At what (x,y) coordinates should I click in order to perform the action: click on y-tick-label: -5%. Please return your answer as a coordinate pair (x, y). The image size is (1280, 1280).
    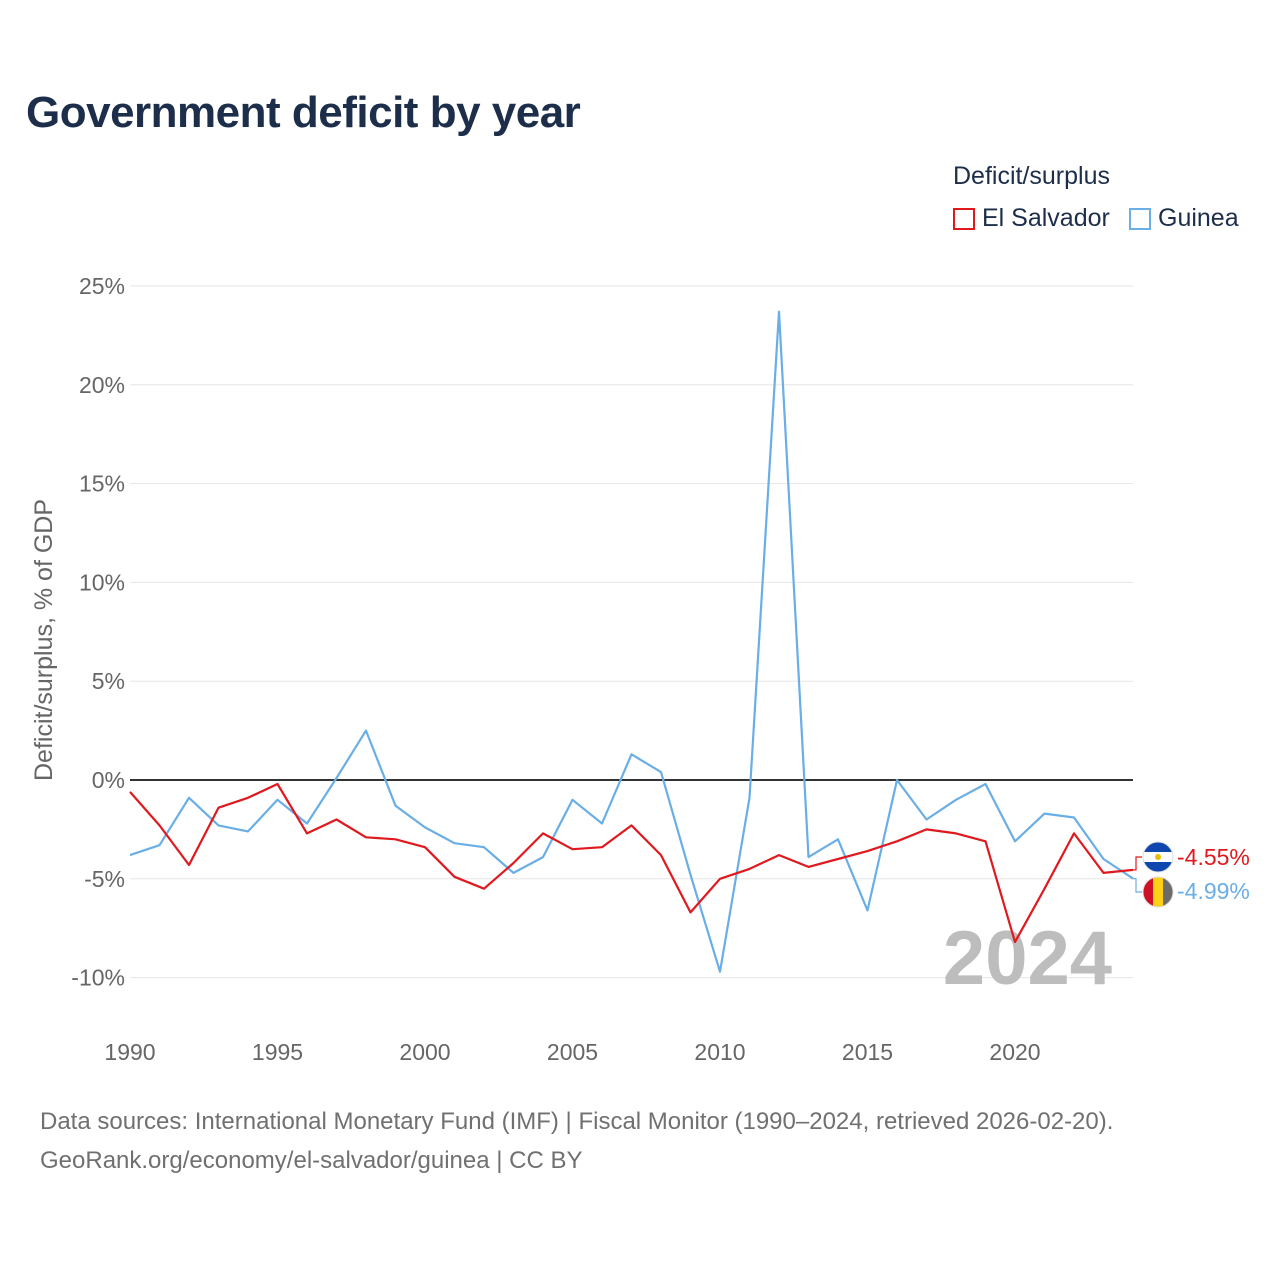
    Looking at the image, I should click on (104, 879).